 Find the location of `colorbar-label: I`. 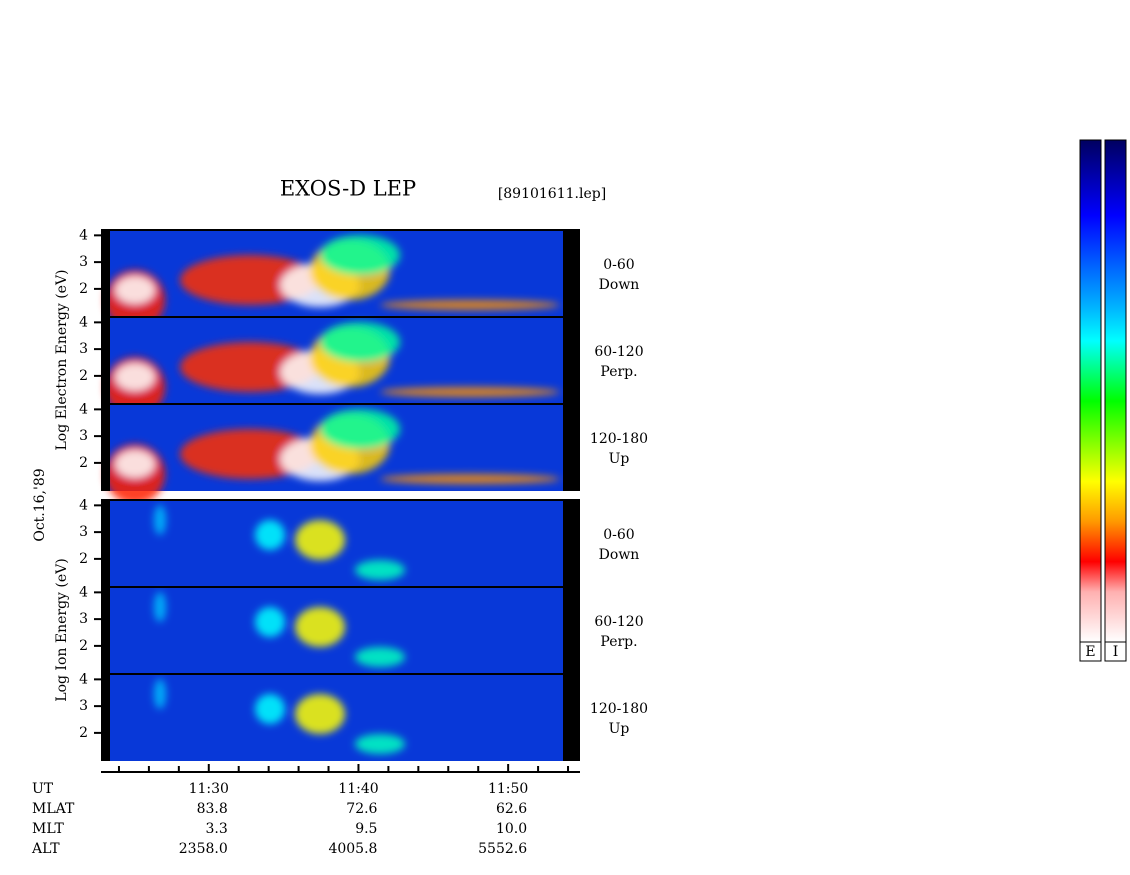

colorbar-label: I is located at coordinates (1116, 652).